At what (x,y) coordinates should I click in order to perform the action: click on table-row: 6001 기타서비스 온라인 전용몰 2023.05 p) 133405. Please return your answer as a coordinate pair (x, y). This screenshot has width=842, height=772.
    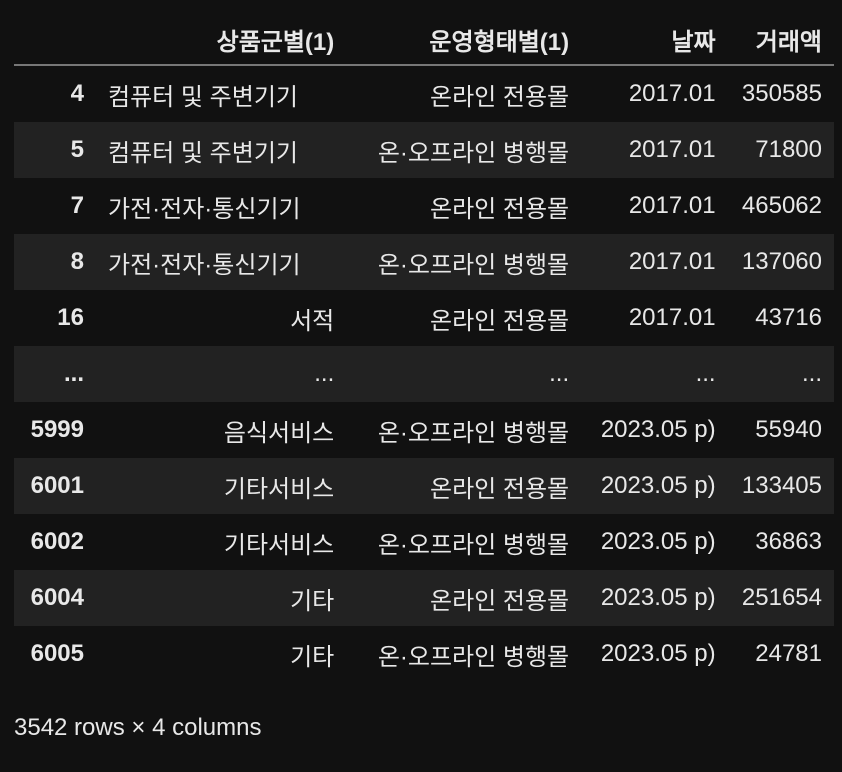
    Looking at the image, I should click on (424, 486).